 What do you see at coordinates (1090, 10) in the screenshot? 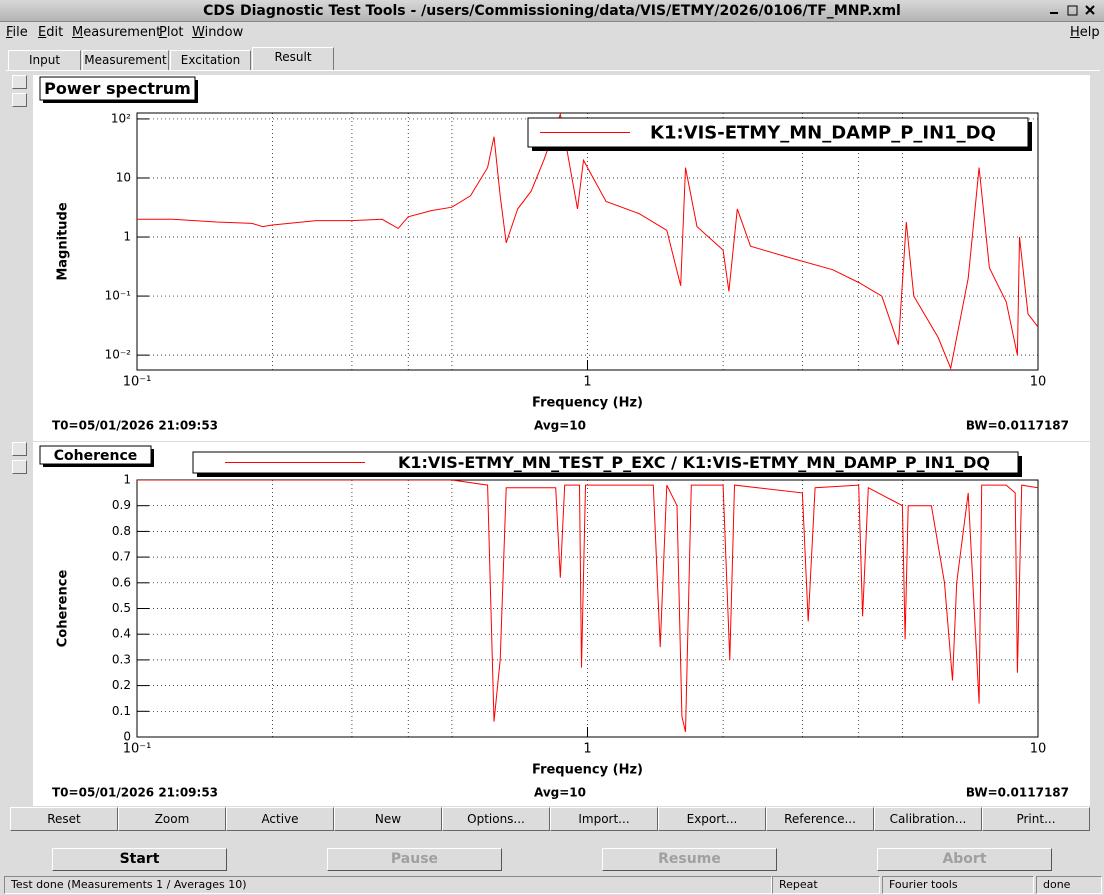
I see `close` at bounding box center [1090, 10].